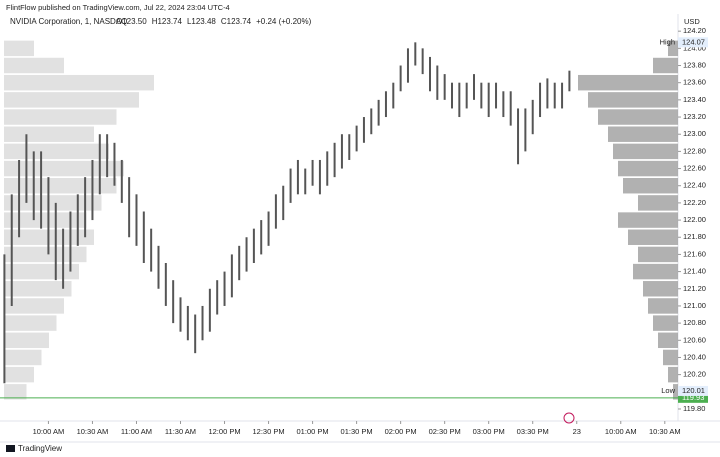 This screenshot has height=457, width=720. Describe the element at coordinates (667, 41) in the screenshot. I see `marker-name: High` at that location.